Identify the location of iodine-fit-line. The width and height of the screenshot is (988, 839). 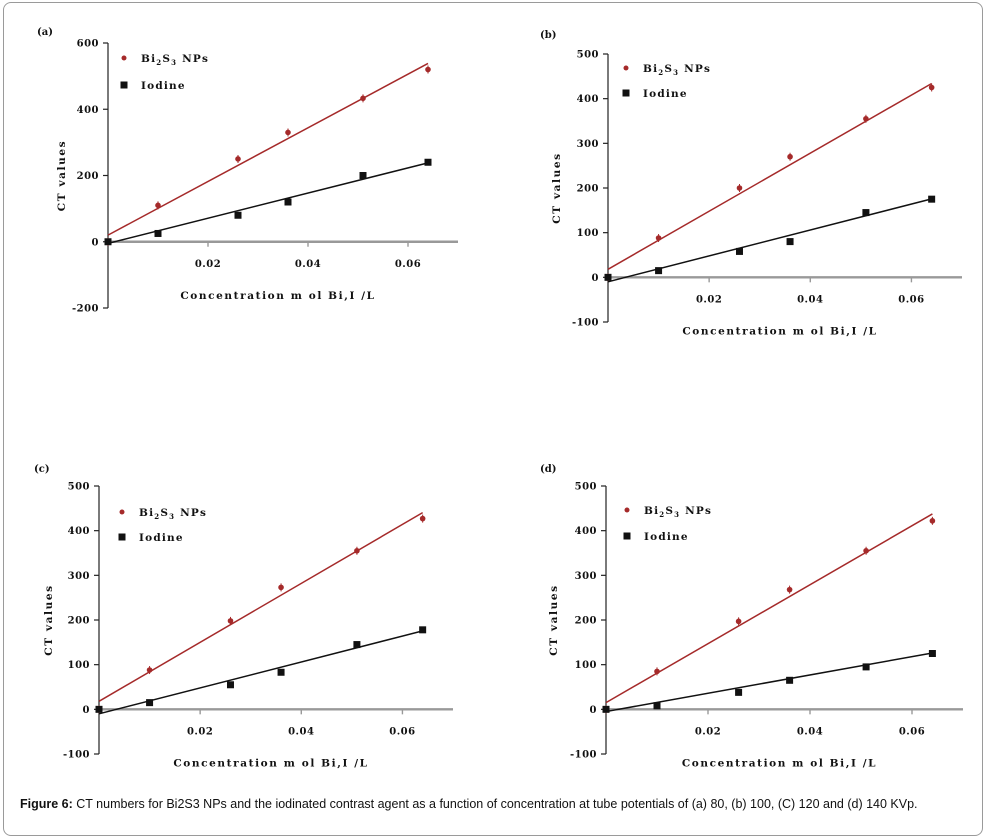
(769, 682).